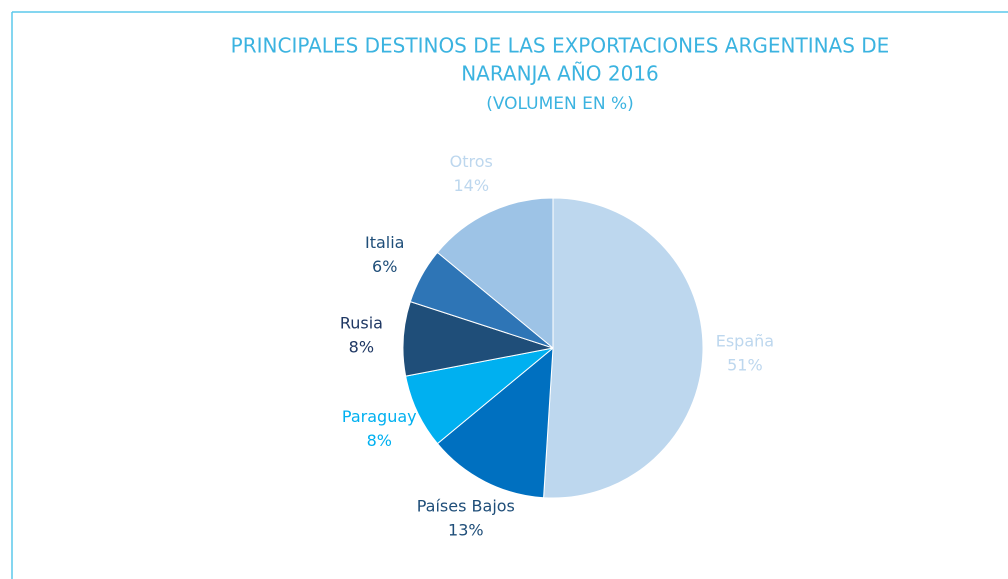 The image size is (1008, 579). What do you see at coordinates (384, 266) in the screenshot?
I see `value-label: 6%` at bounding box center [384, 266].